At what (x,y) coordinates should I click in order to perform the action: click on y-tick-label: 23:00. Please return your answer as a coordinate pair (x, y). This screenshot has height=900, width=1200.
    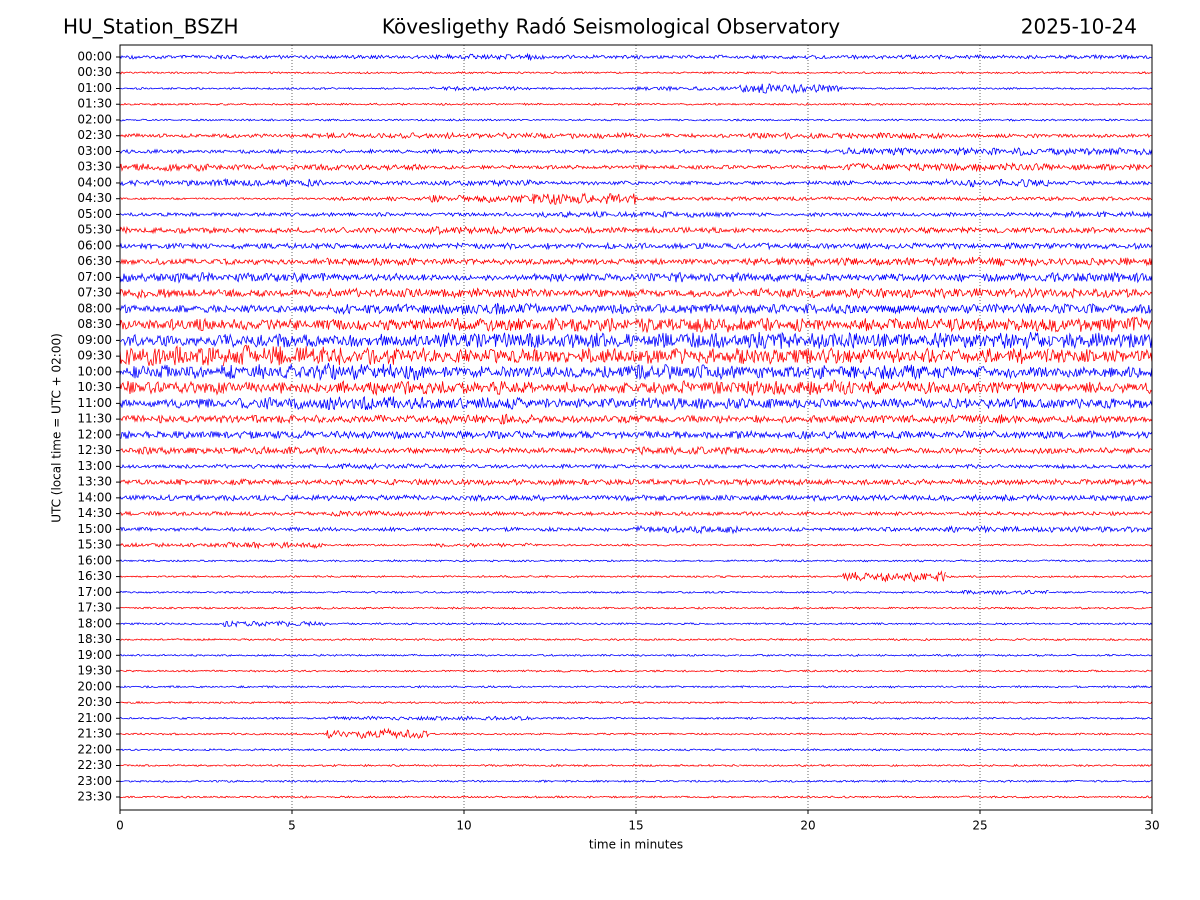
    Looking at the image, I should click on (94, 781).